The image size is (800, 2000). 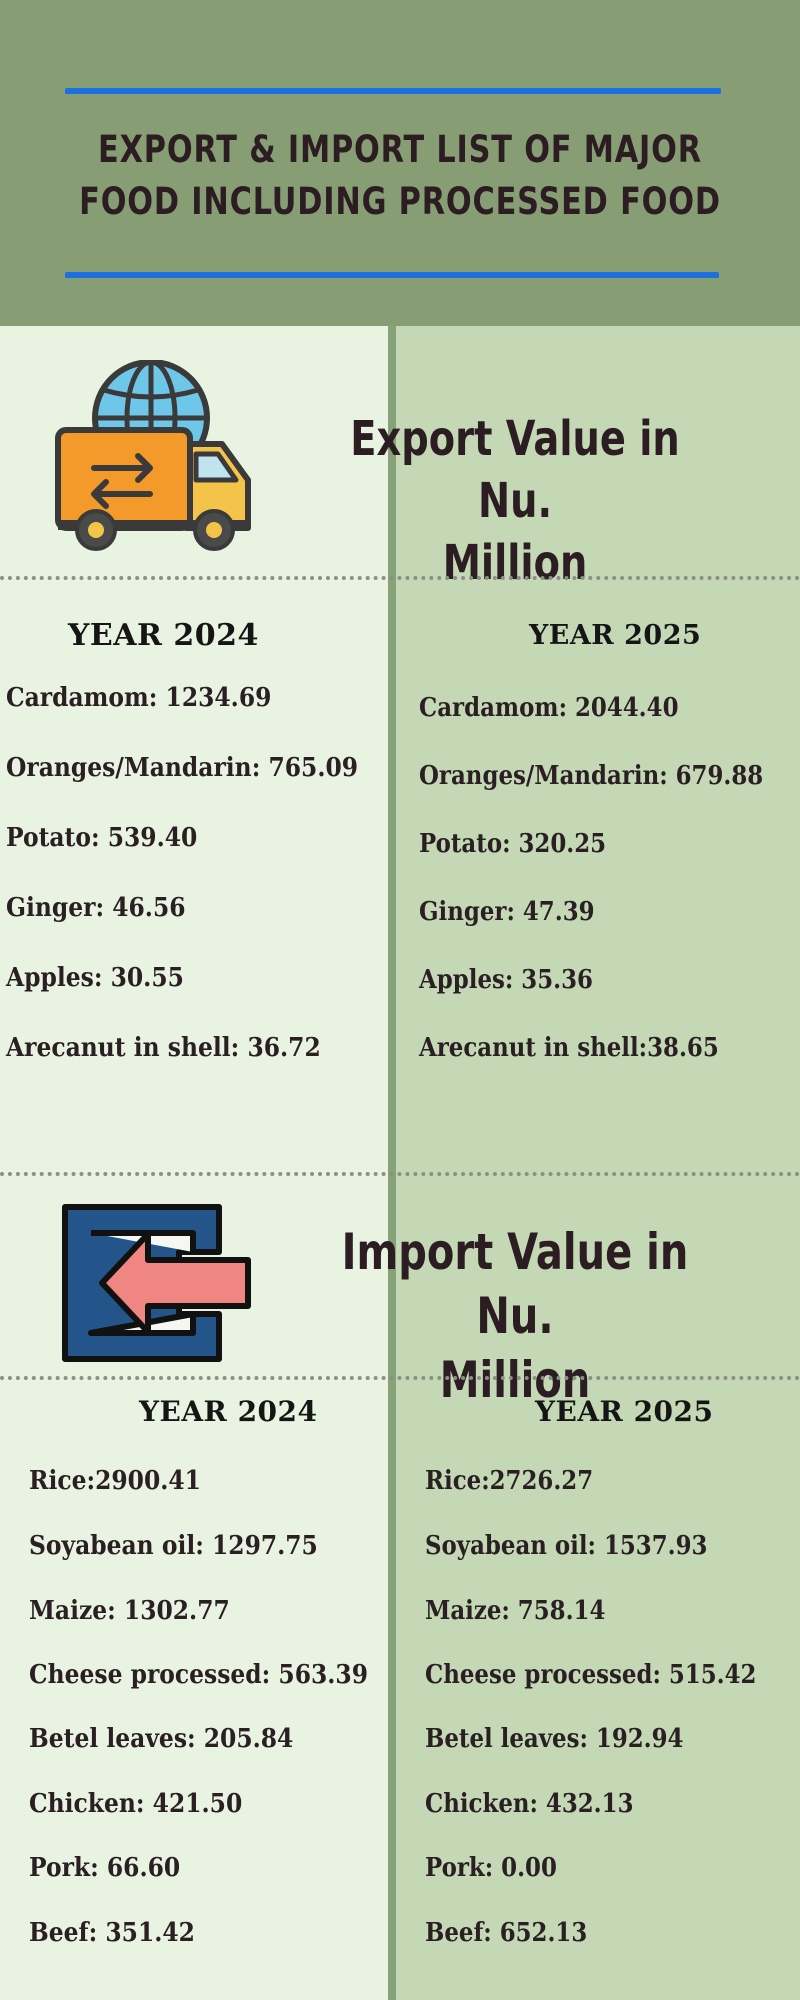 I want to click on import-2025-item: Beef: 652.13, so click(x=506, y=1933).